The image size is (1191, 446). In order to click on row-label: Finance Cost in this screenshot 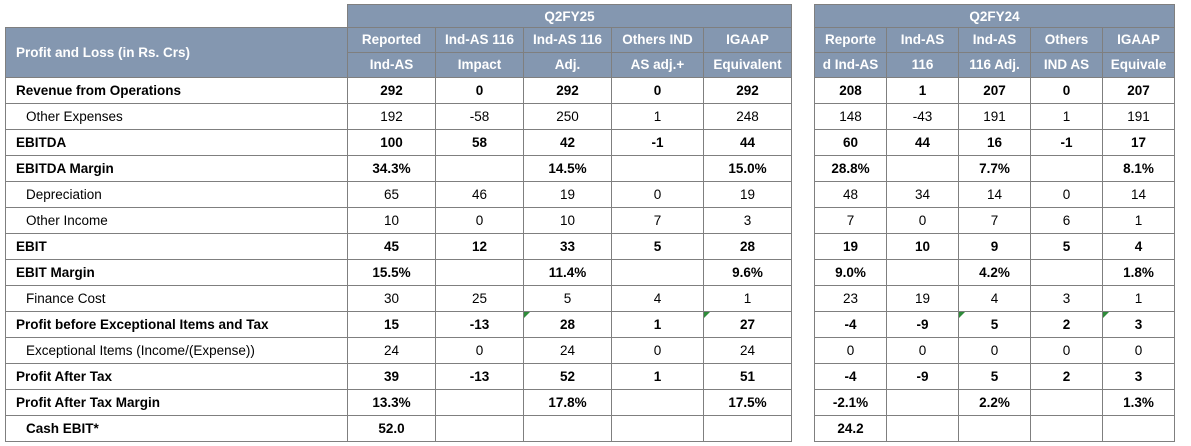, I will do `click(176, 298)`.